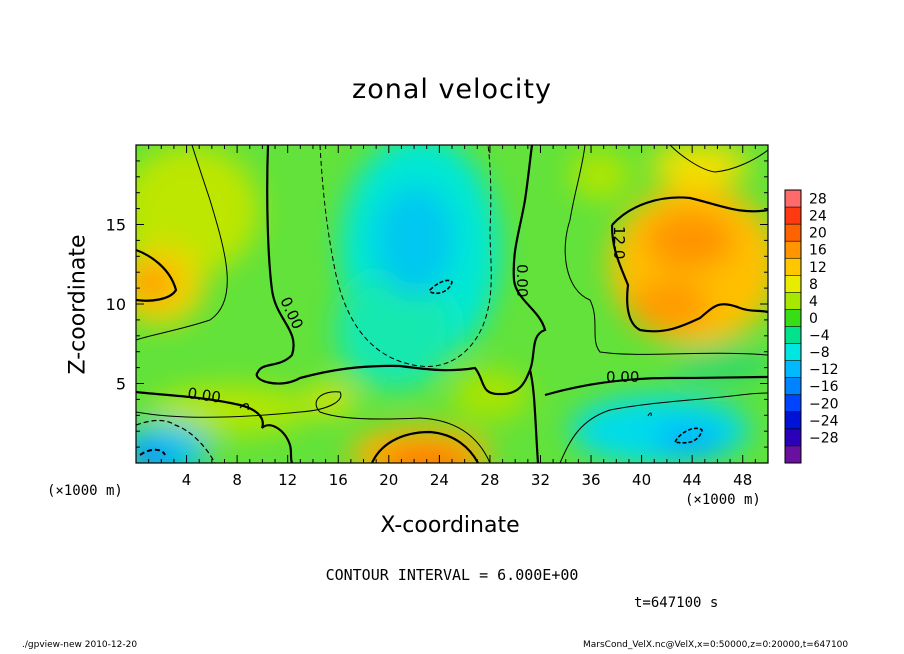  What do you see at coordinates (78, 304) in the screenshot?
I see `y-axis-label: Z-coordinate` at bounding box center [78, 304].